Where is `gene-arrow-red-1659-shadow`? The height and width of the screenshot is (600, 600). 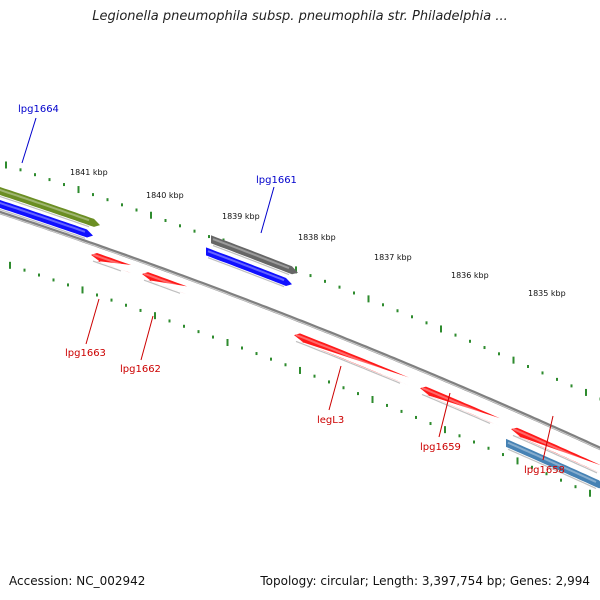
gene-arrow-red-1659-shadow is located at coordinates (456, 408).